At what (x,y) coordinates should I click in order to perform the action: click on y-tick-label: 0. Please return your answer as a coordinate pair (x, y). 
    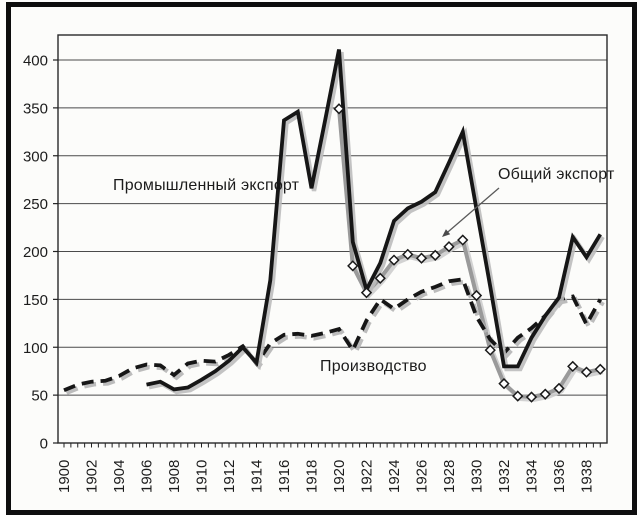
    Looking at the image, I should click on (44, 444).